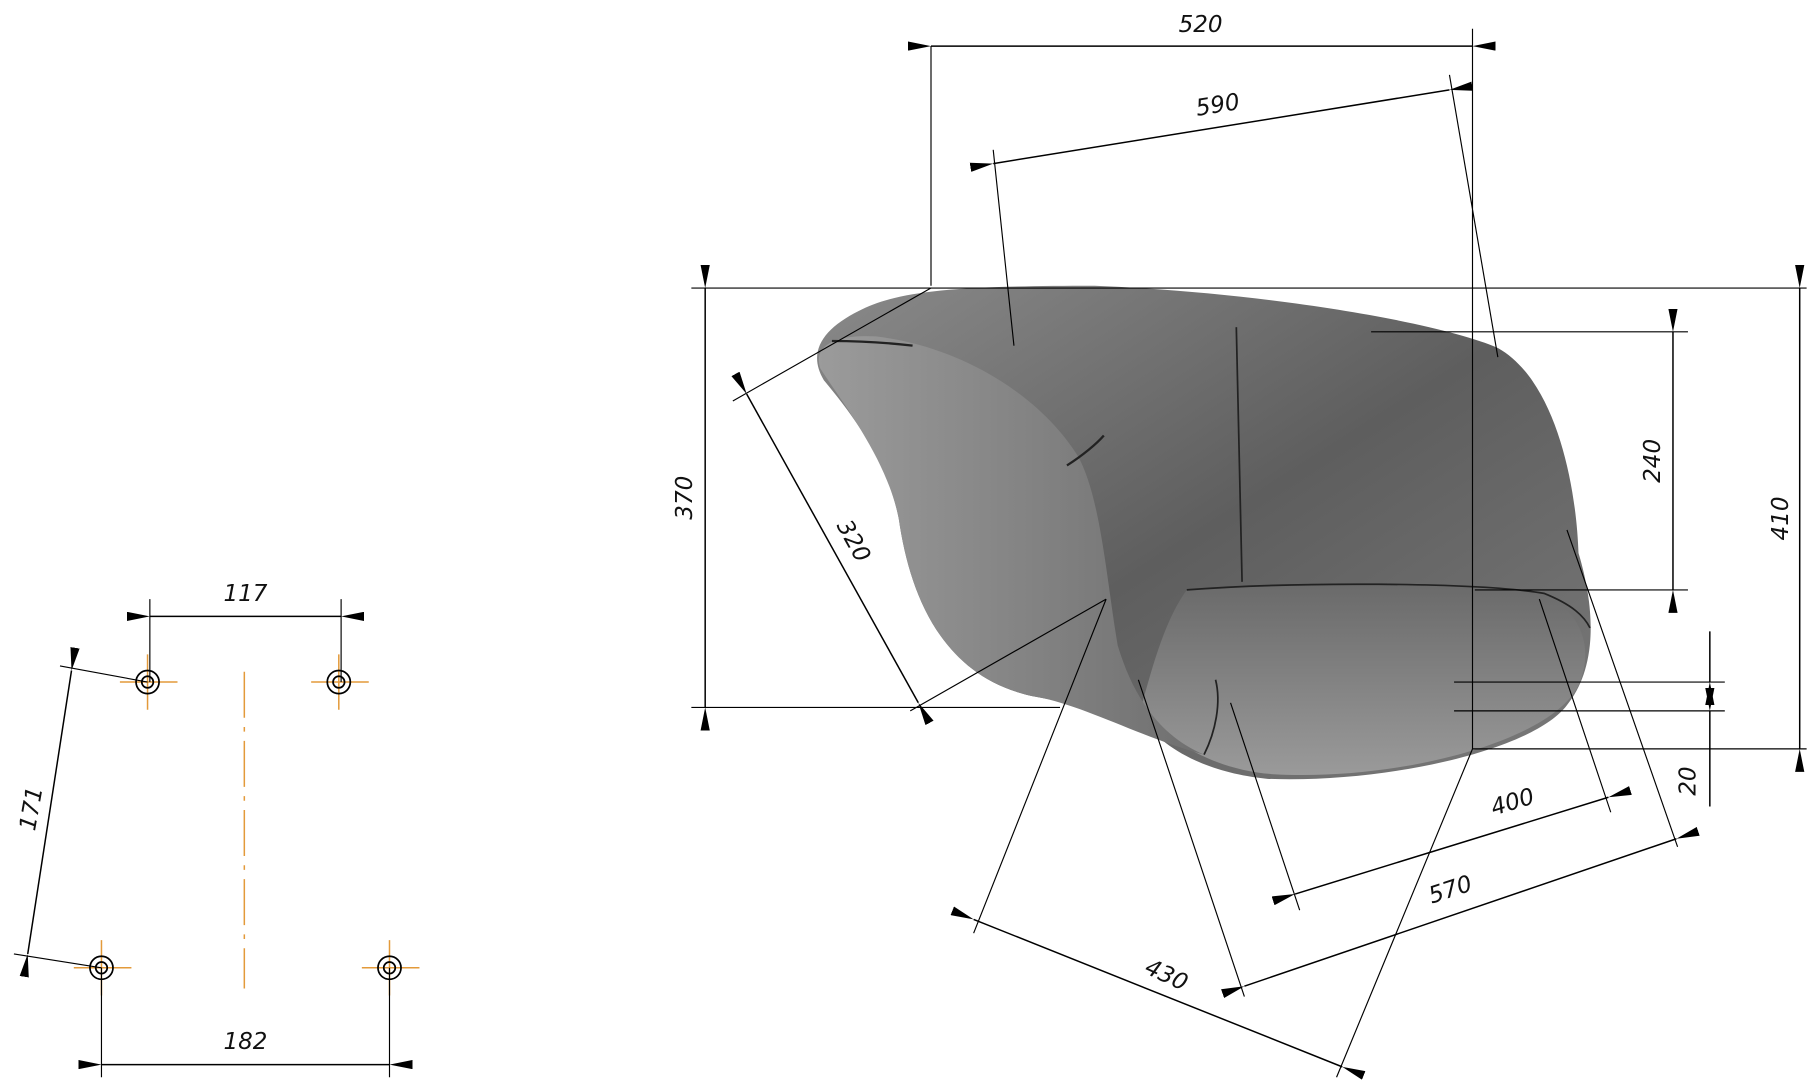 Image resolution: width=1809 pixels, height=1083 pixels. What do you see at coordinates (246, 825) in the screenshot?
I see `mount-hole` at bounding box center [246, 825].